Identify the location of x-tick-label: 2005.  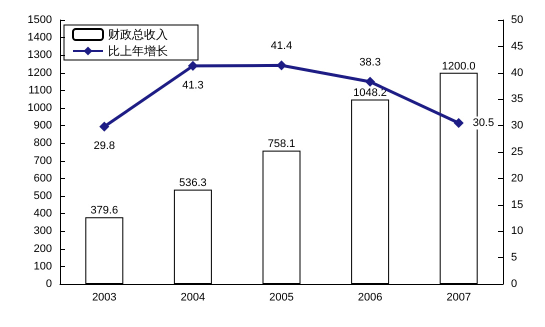
(281, 298).